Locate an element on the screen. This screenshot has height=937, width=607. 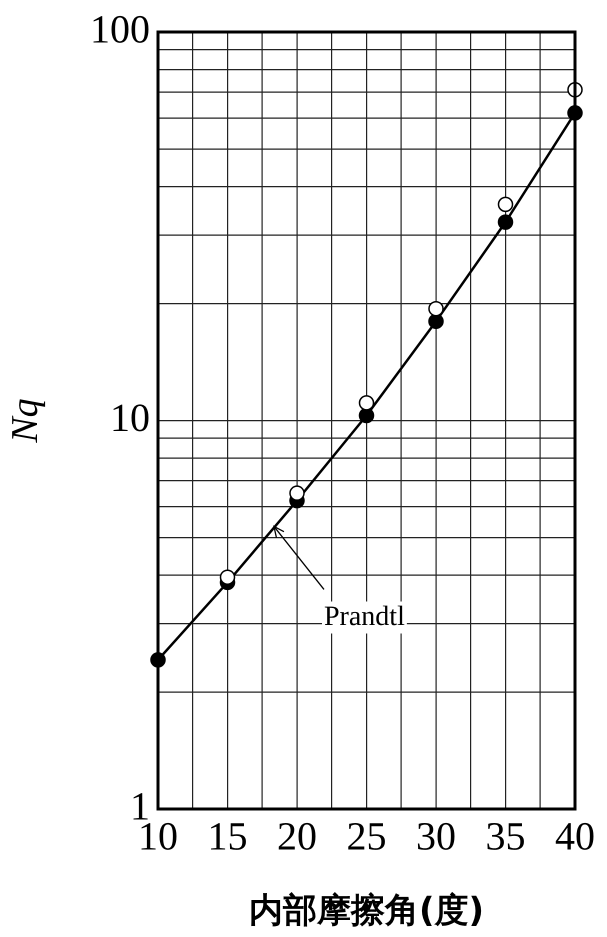
x-tick-label: 15 is located at coordinates (228, 836).